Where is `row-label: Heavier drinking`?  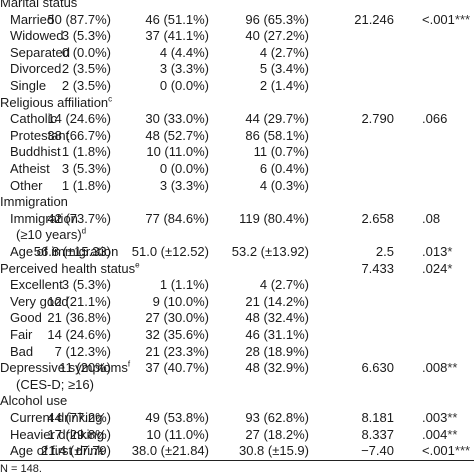 row-label: Heavier drinking is located at coordinates (57, 434).